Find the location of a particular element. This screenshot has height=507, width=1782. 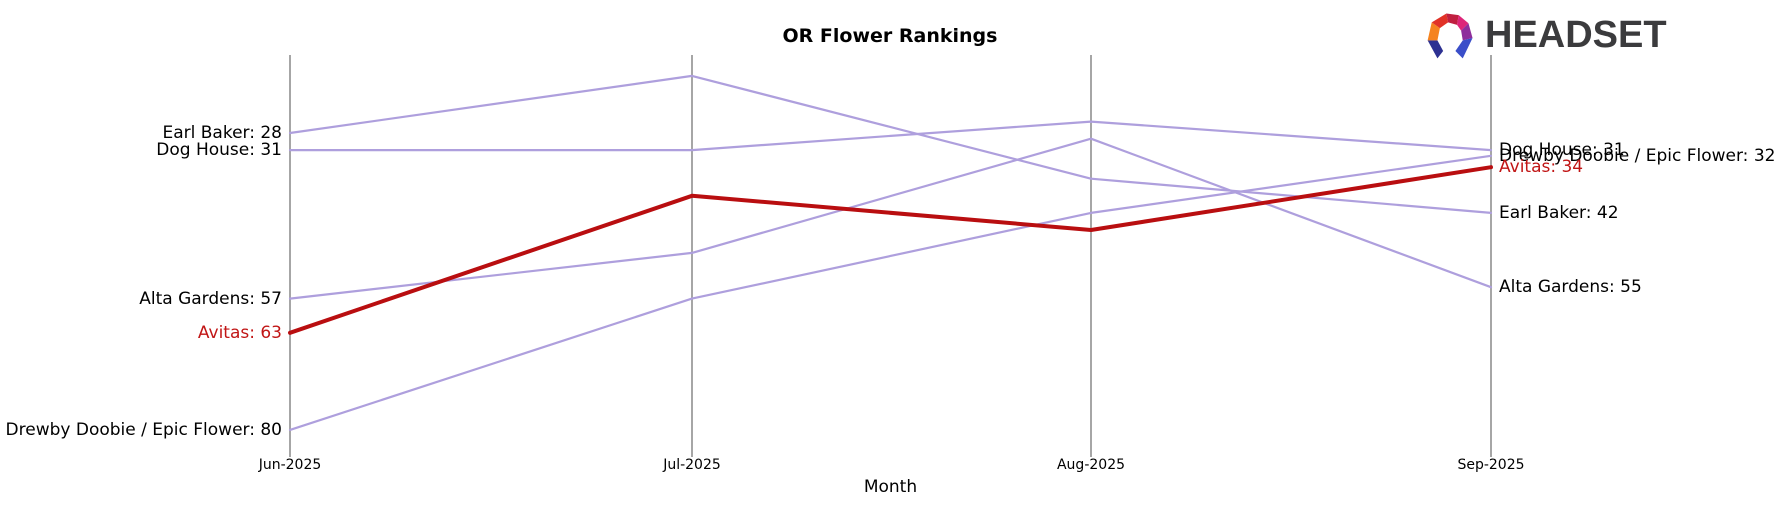

left-label-avitas: Avitas: 63 is located at coordinates (239, 333).